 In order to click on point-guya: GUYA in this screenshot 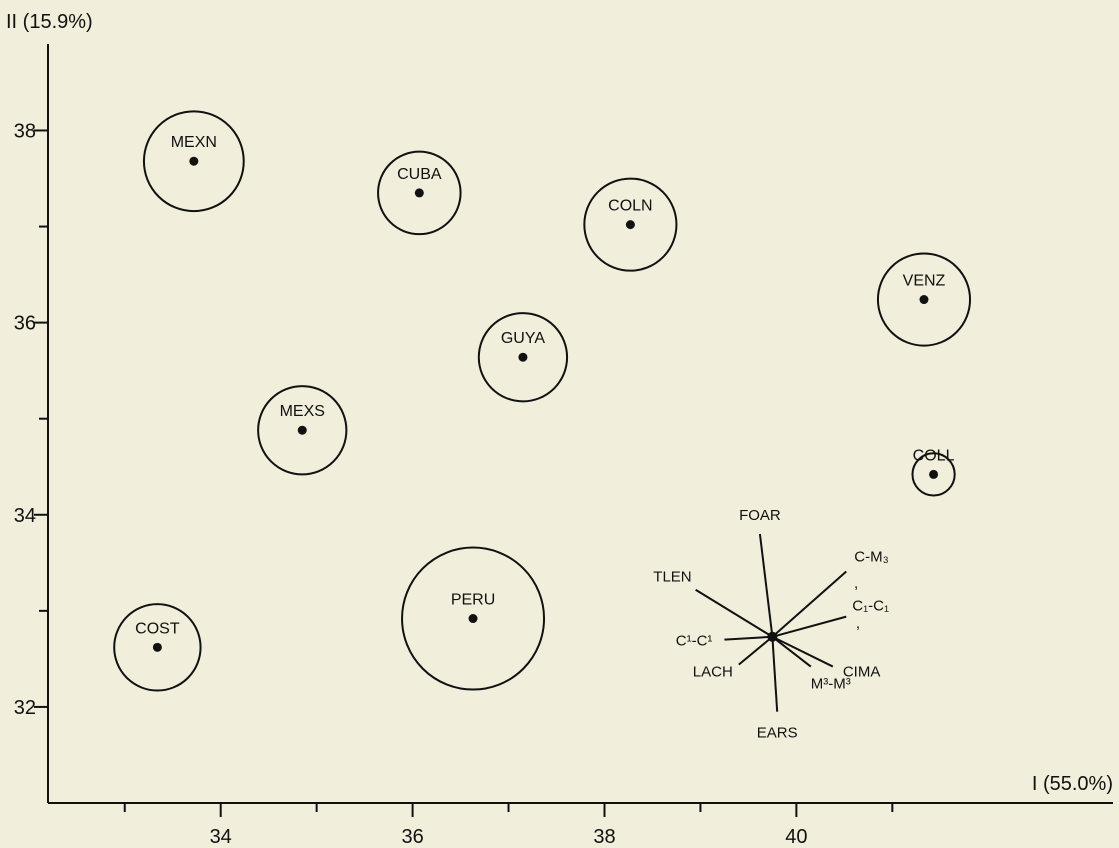, I will do `click(523, 357)`.